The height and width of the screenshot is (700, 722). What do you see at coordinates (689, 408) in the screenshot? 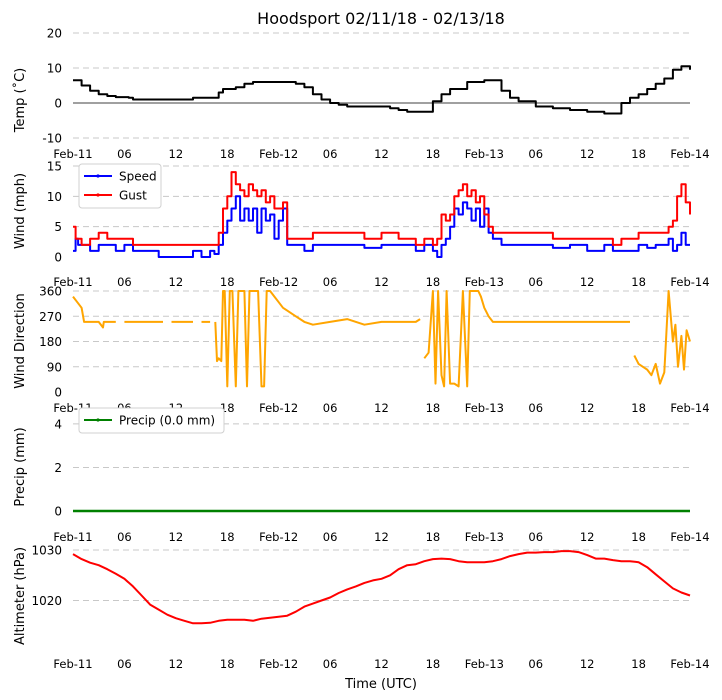
I see `wind_dir-x-tick-label: Feb-14` at bounding box center [689, 408].